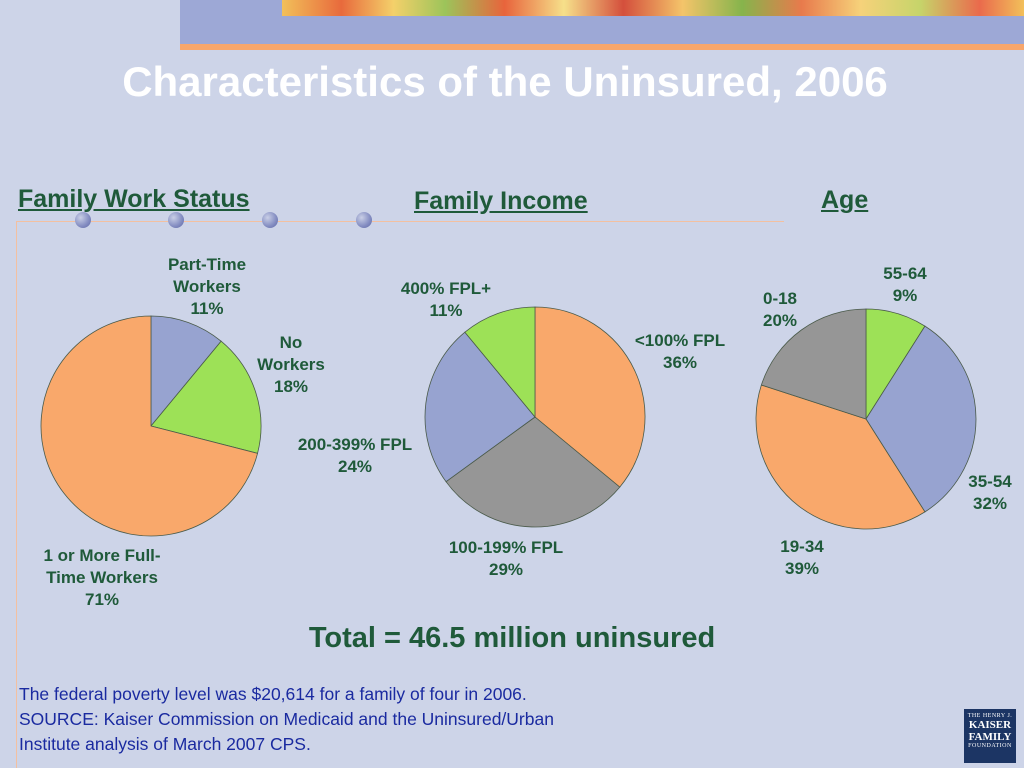  I want to click on kaiser-logo: THE HENRY J. KAISER FAMILY FOUNDATION, so click(990, 736).